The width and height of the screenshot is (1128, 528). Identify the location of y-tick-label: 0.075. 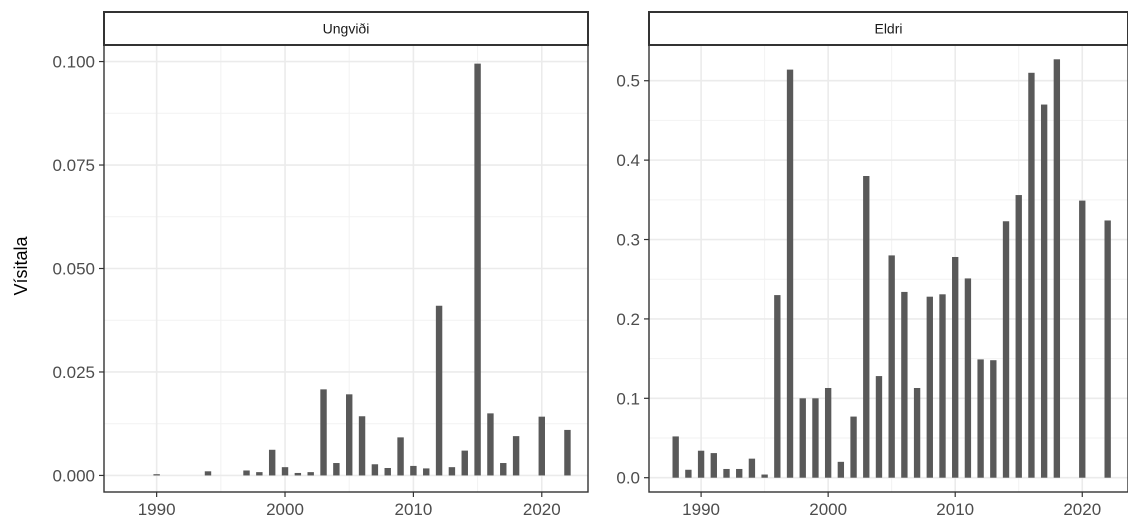
(73, 165).